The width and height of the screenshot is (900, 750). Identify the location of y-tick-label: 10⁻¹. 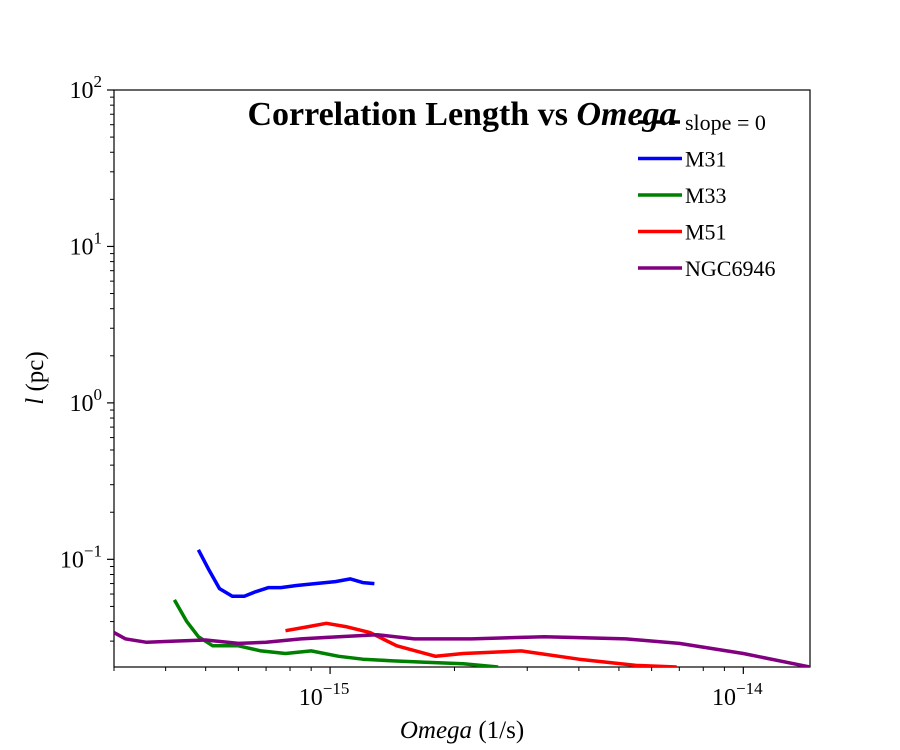
(81, 557).